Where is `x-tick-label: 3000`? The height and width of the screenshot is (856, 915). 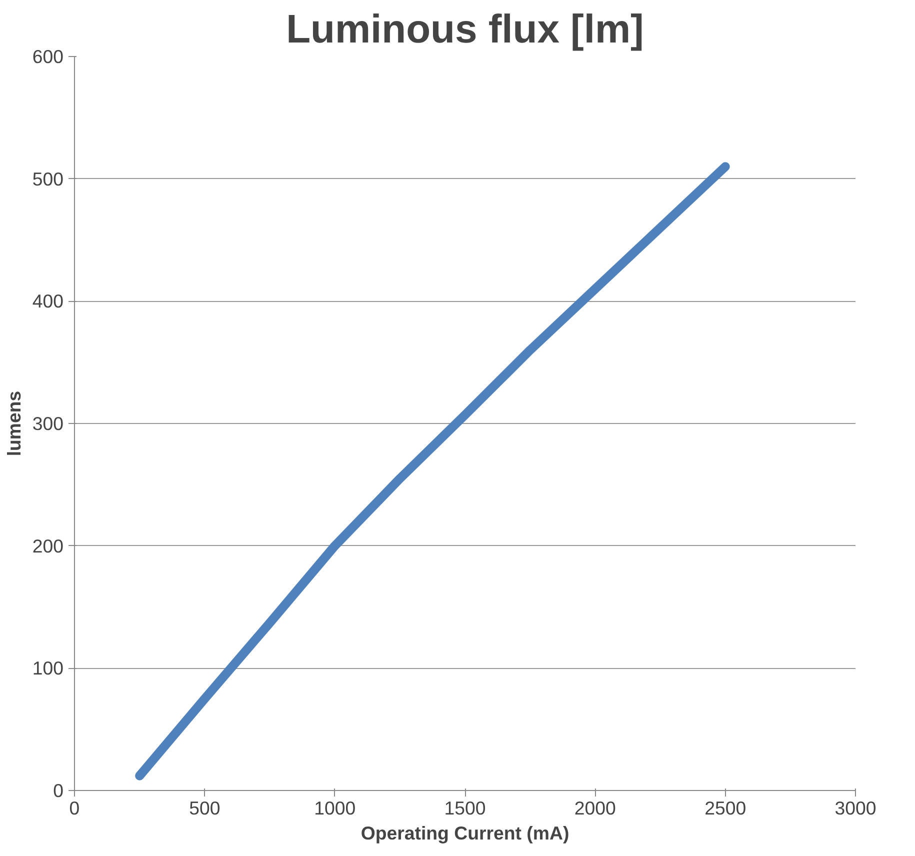 x-tick-label: 3000 is located at coordinates (855, 808).